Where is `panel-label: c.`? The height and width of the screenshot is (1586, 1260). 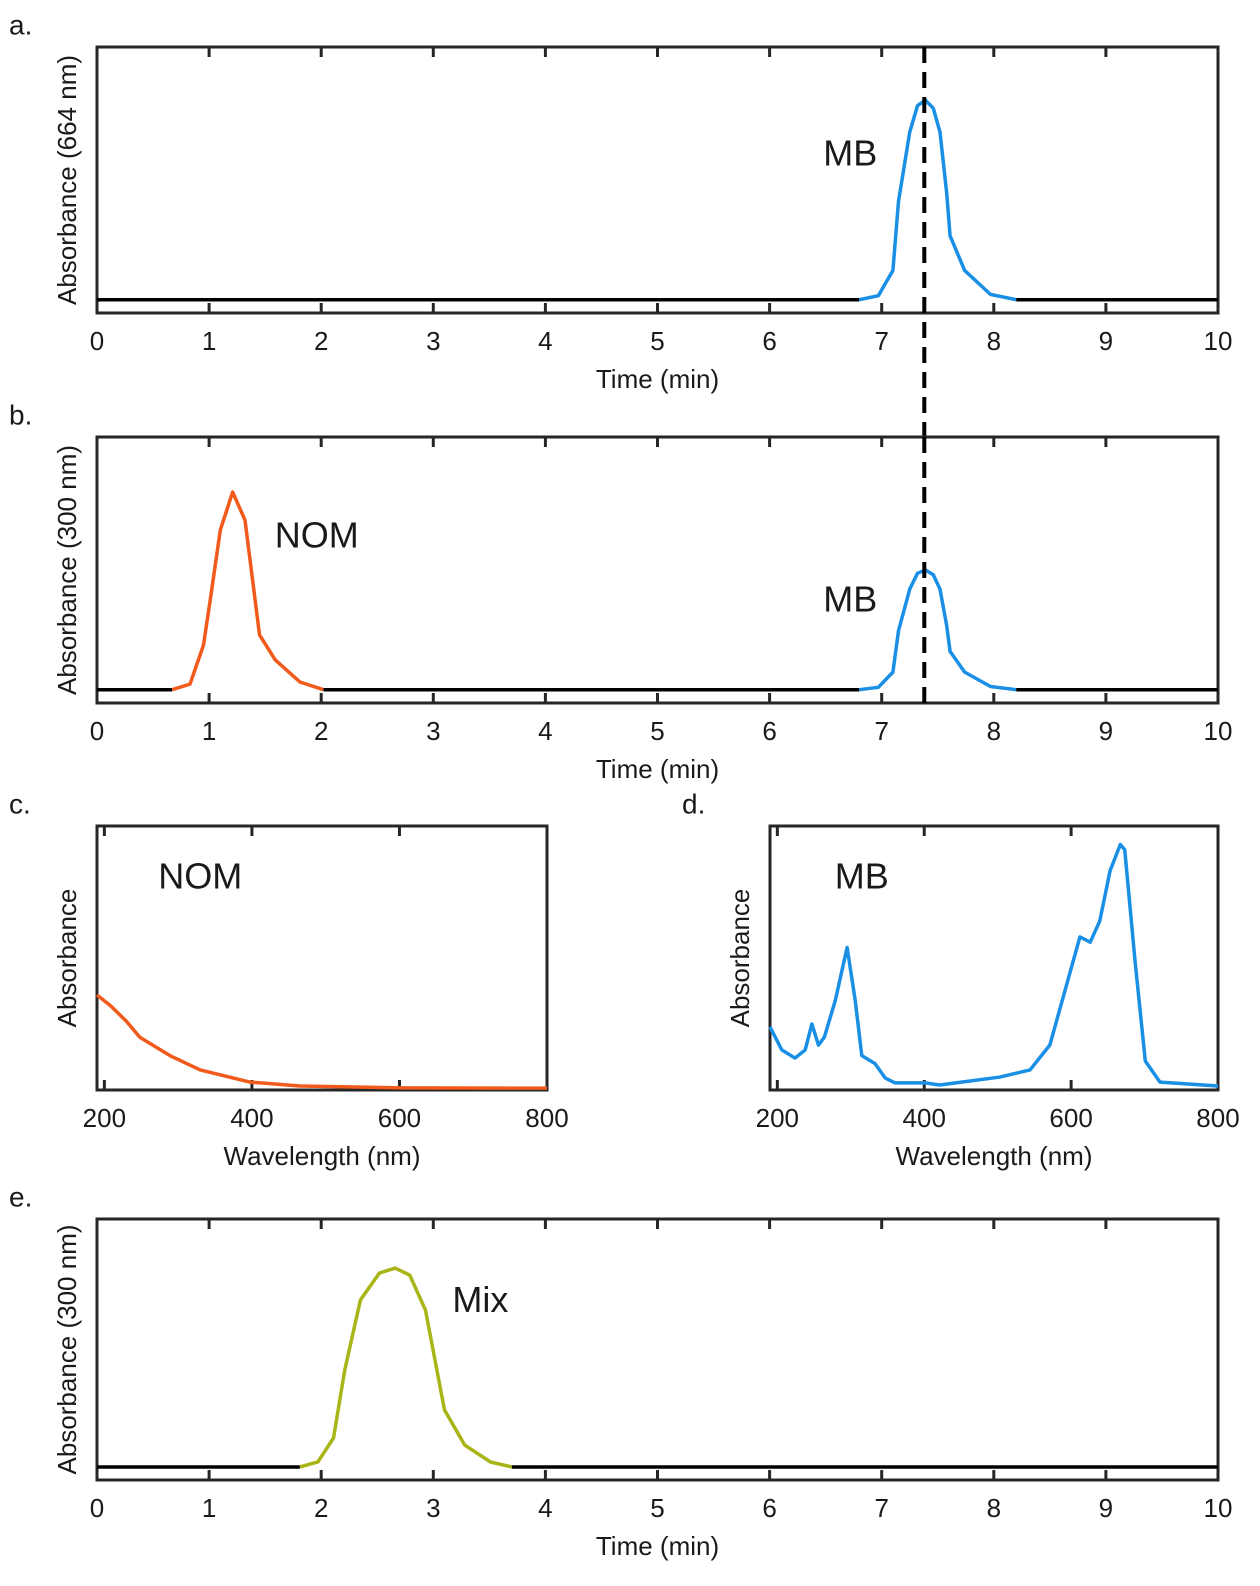
panel-label: c. is located at coordinates (20, 803).